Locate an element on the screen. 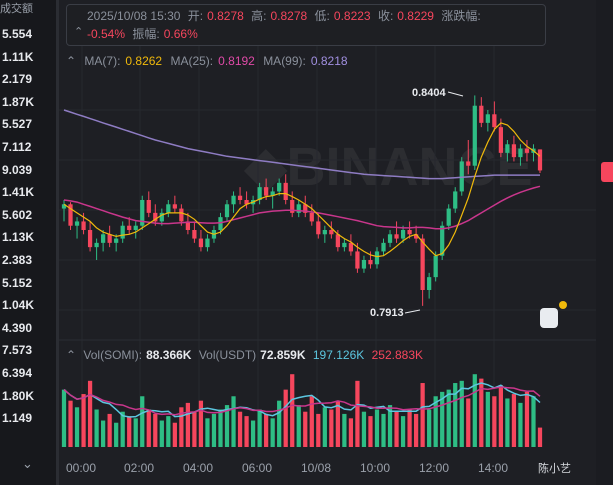 The height and width of the screenshot is (485, 613). left-value-item: 9.039 is located at coordinates (17, 169).